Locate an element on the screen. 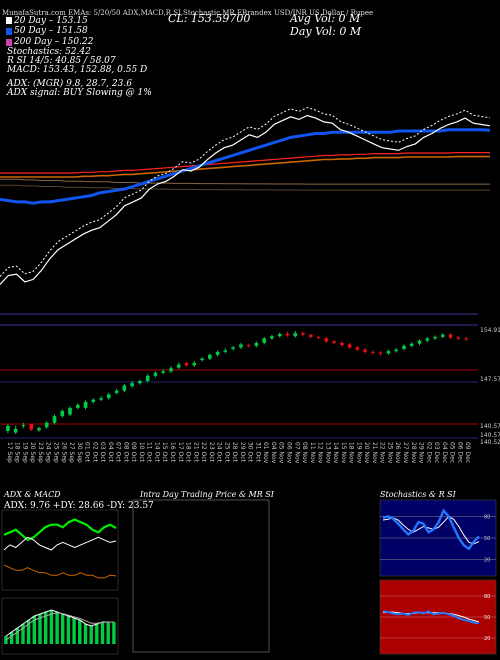  y-tick-label: 147.57 is located at coordinates (490, 379).